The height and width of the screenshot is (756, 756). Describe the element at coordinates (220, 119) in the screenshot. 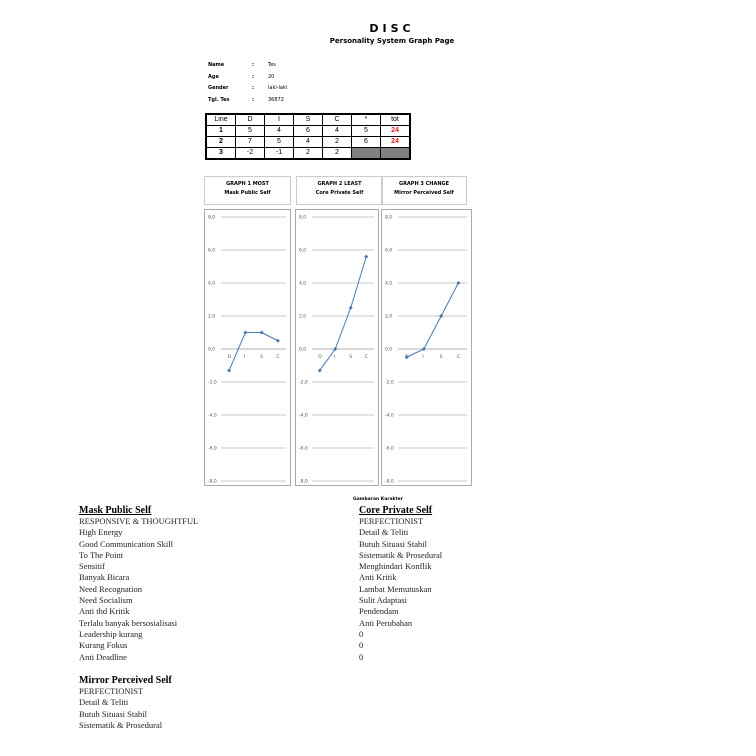

I see `column-header: Line` at that location.